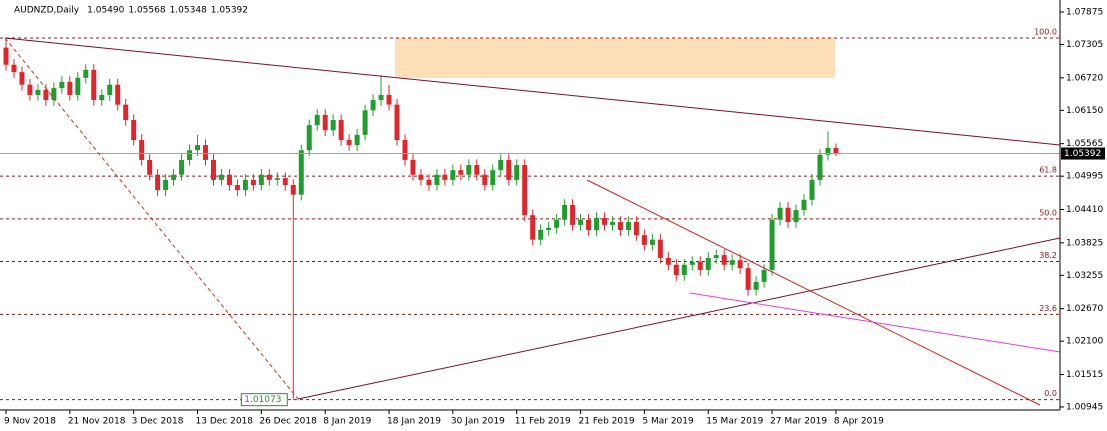 Image resolution: width=1107 pixels, height=431 pixels. Describe the element at coordinates (875, 322) in the screenshot. I see `trend-line` at that location.